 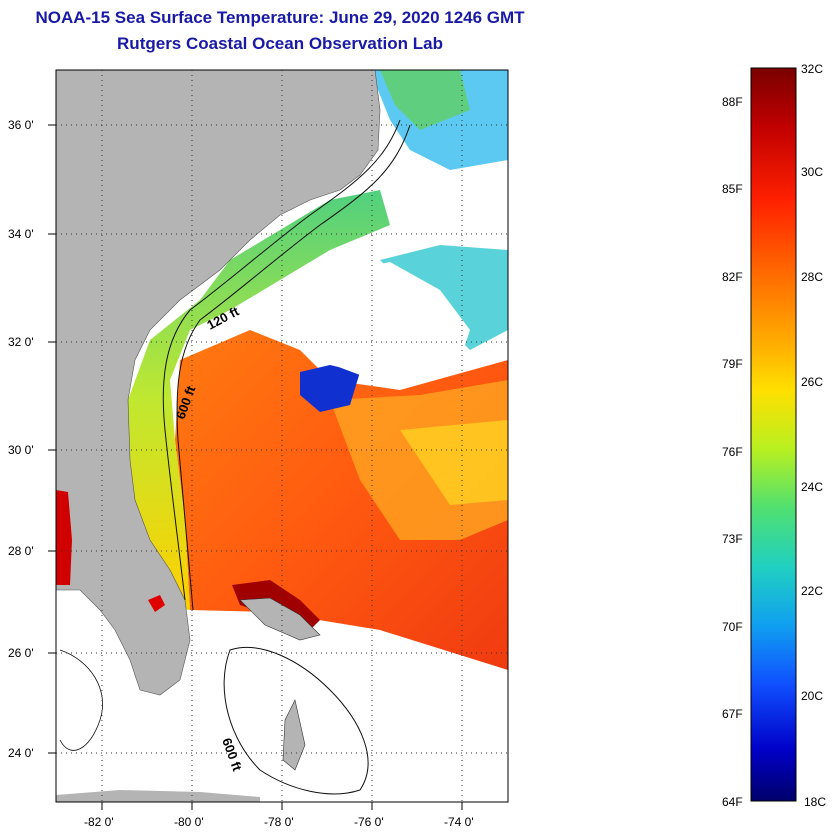 I want to click on lat-label-32: 32 0', so click(x=21, y=342).